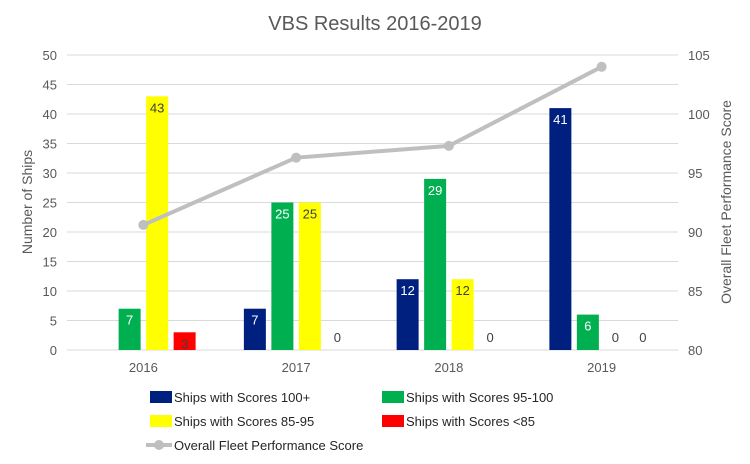  Describe the element at coordinates (695, 173) in the screenshot. I see `y2-tick-label: 95` at that location.